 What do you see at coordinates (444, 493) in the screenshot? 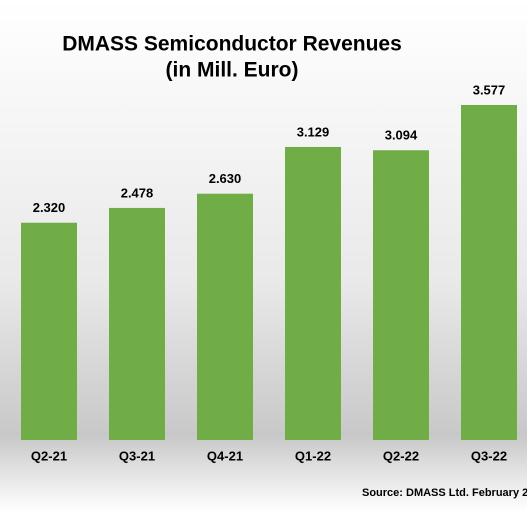
I see `source-note: Source: DMASS Ltd. February 20` at bounding box center [444, 493].